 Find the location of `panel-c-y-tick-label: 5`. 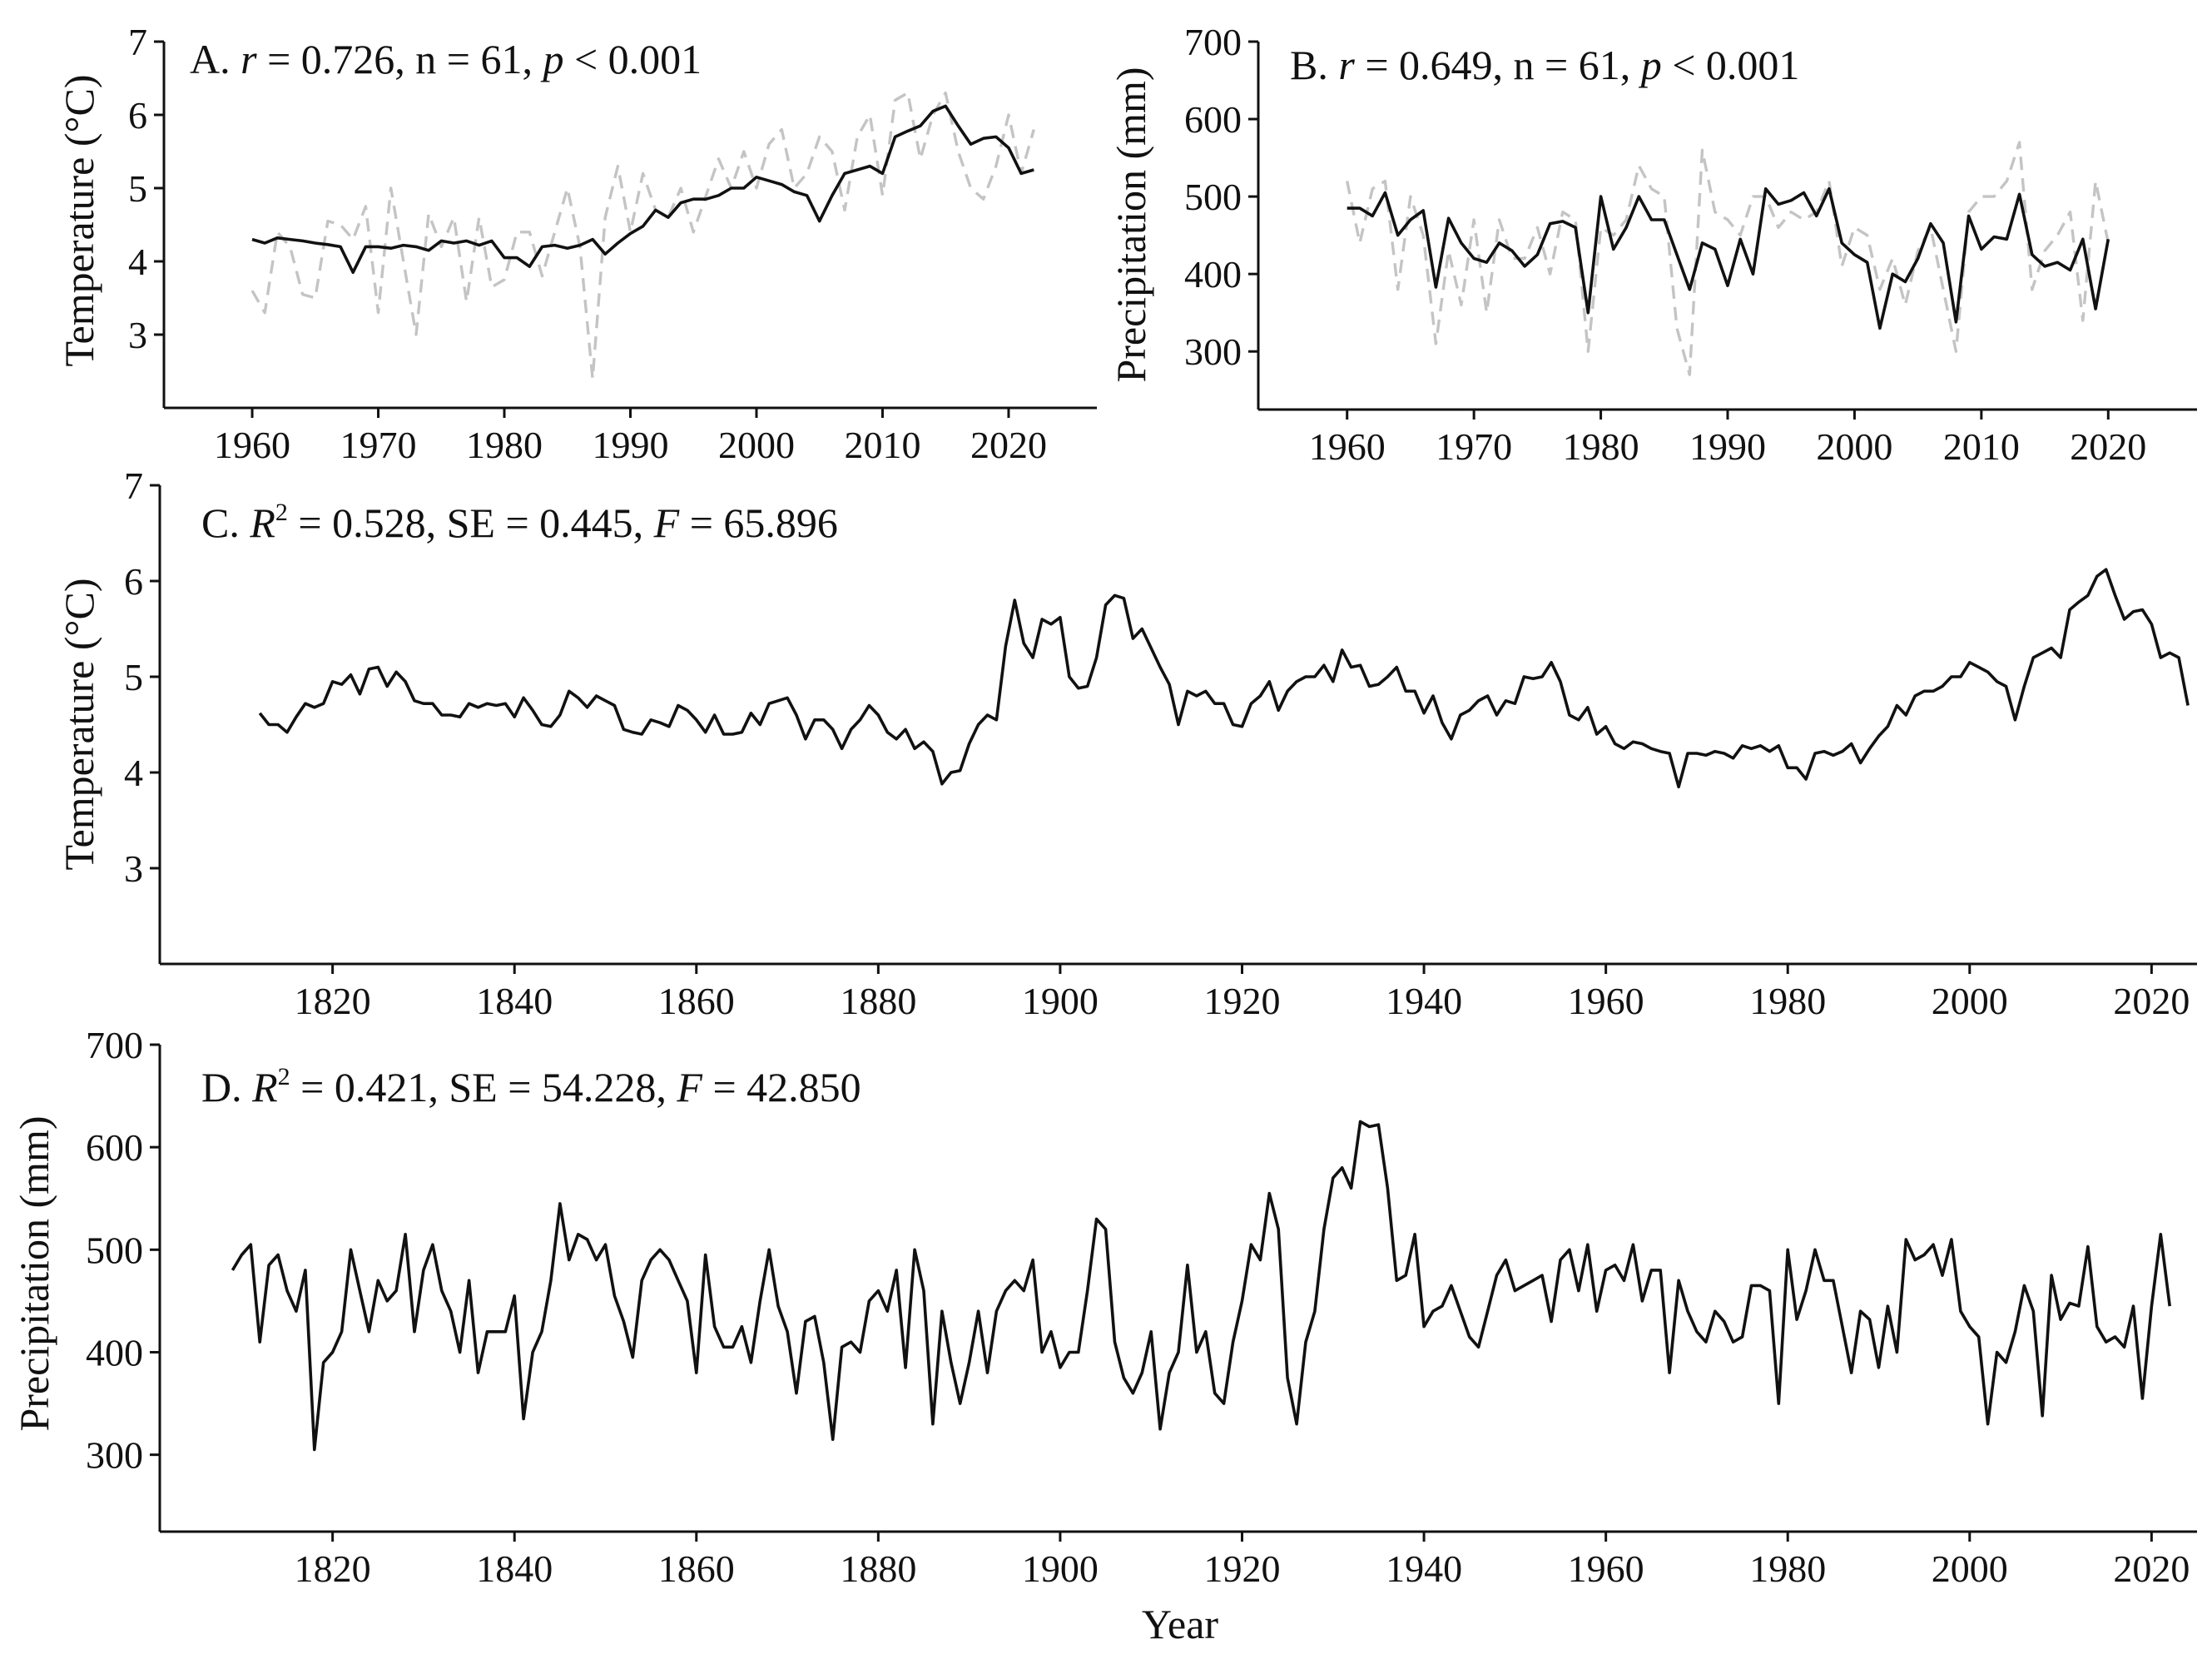

panel-c-y-tick-label: 5 is located at coordinates (134, 677).